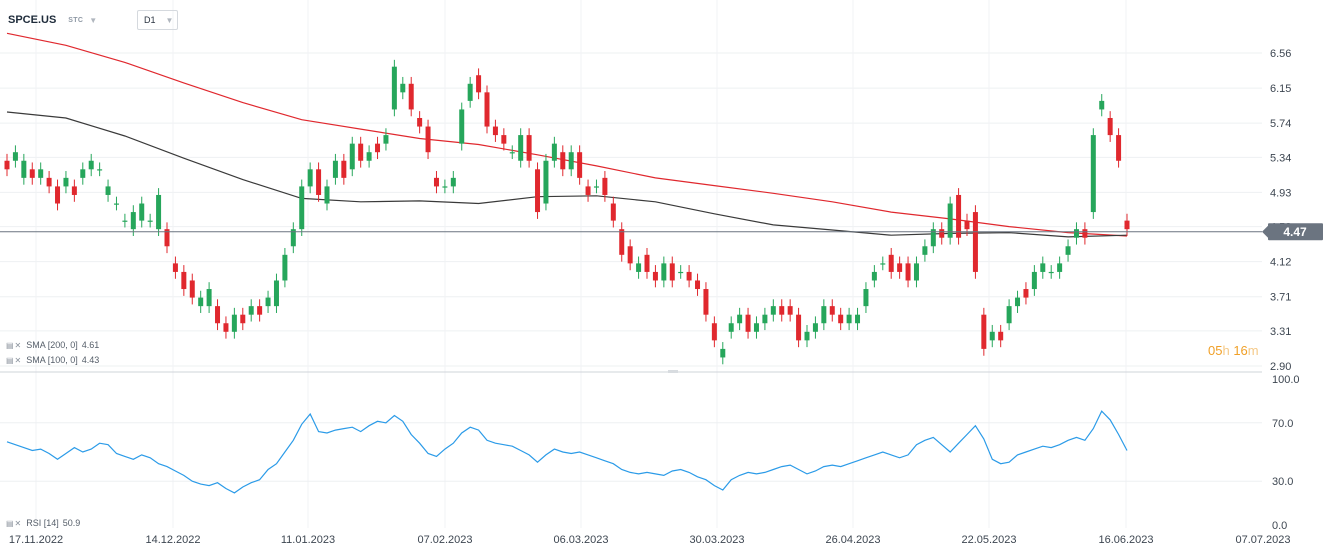 Image resolution: width=1335 pixels, height=557 pixels. Describe the element at coordinates (32, 20) in the screenshot. I see `symbol-name: SPCE.US` at that location.